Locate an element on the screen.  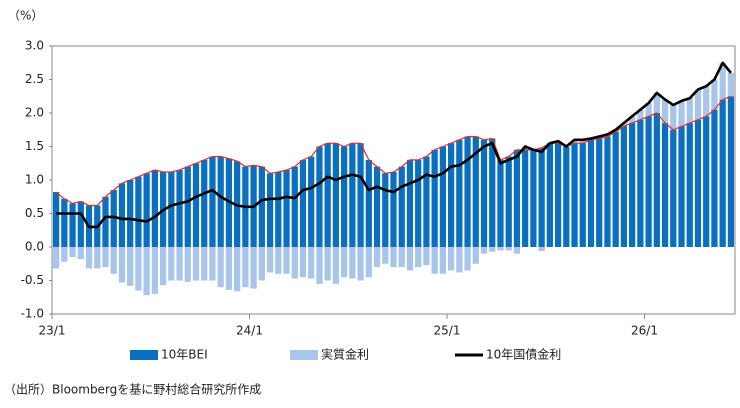
legend-label: 実質金利 is located at coordinates (345, 354).